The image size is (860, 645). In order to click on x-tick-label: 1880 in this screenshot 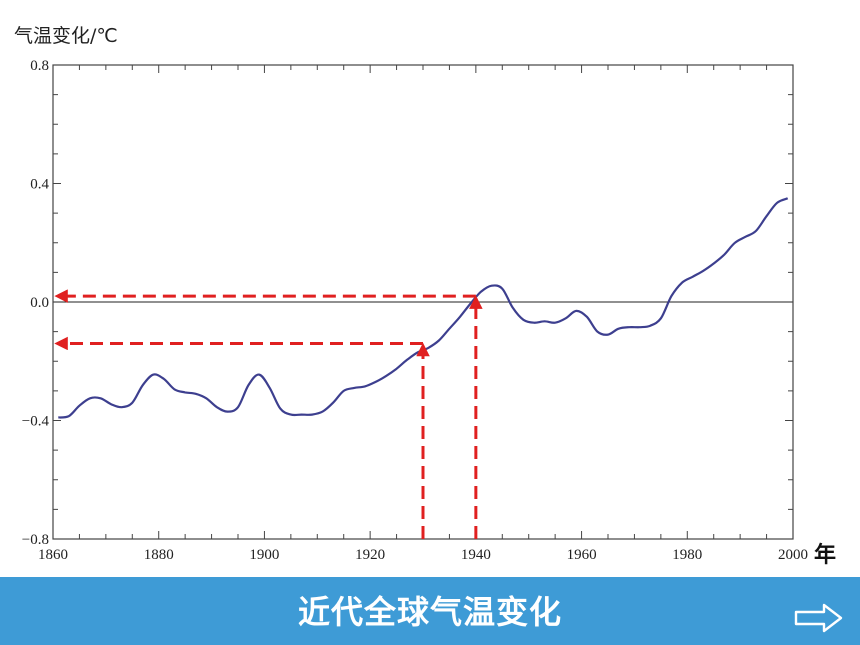, I will do `click(159, 555)`.